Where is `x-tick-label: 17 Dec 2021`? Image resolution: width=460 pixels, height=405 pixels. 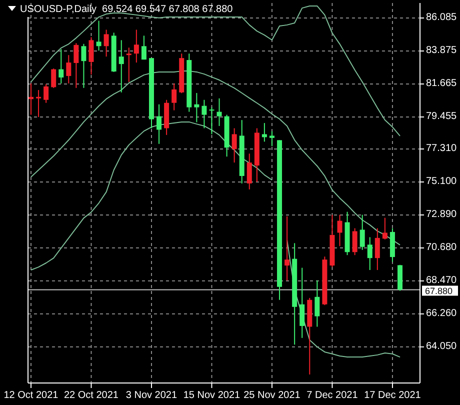
x-tick-label: 17 Dec 2021 is located at coordinates (393, 395).